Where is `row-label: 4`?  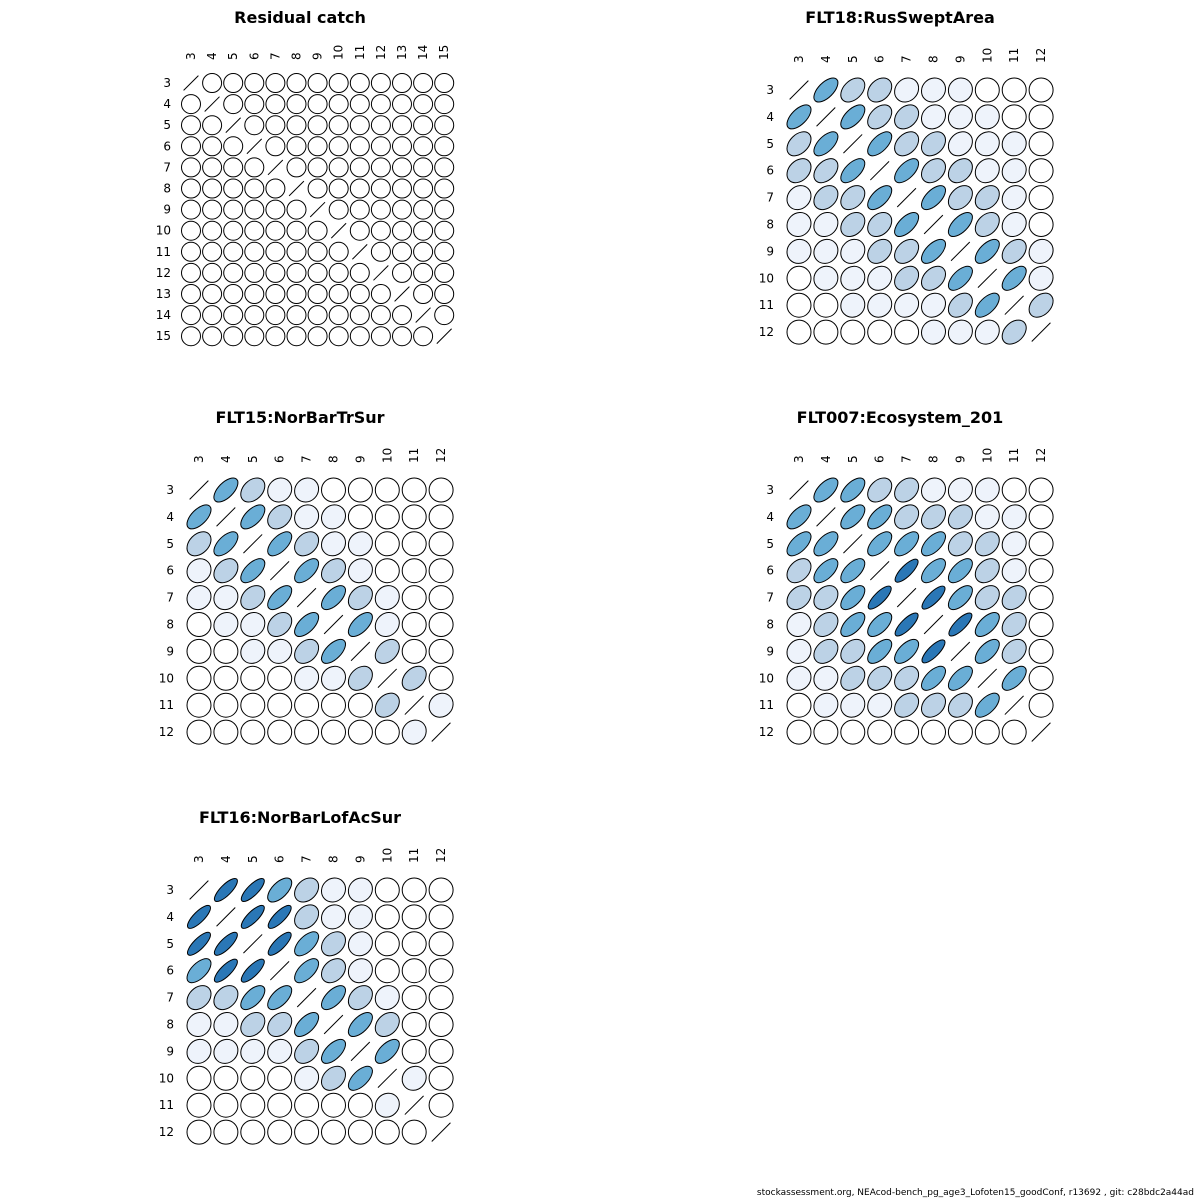
row-label: 4 is located at coordinates (167, 104).